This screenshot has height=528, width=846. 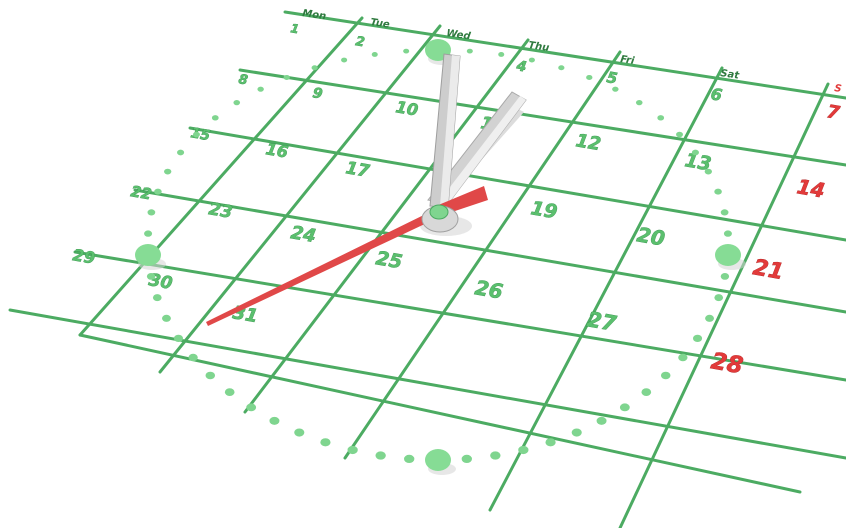 I want to click on day-number-12: 12, so click(x=588, y=142).